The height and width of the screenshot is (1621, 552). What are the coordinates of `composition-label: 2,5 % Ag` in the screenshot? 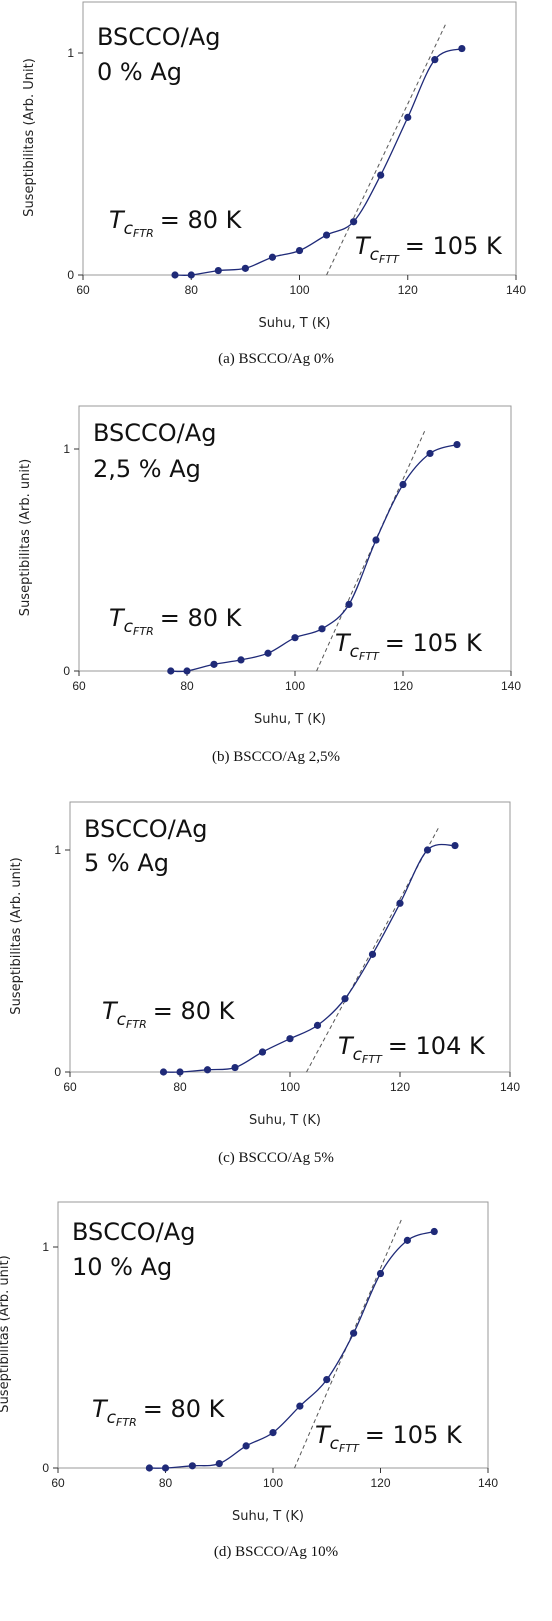 It's located at (147, 469).